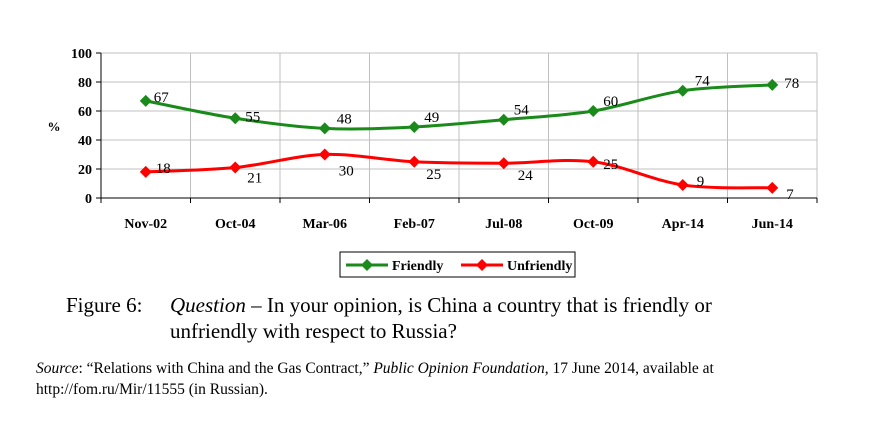  I want to click on x-tick-label: Oct-09, so click(593, 224).